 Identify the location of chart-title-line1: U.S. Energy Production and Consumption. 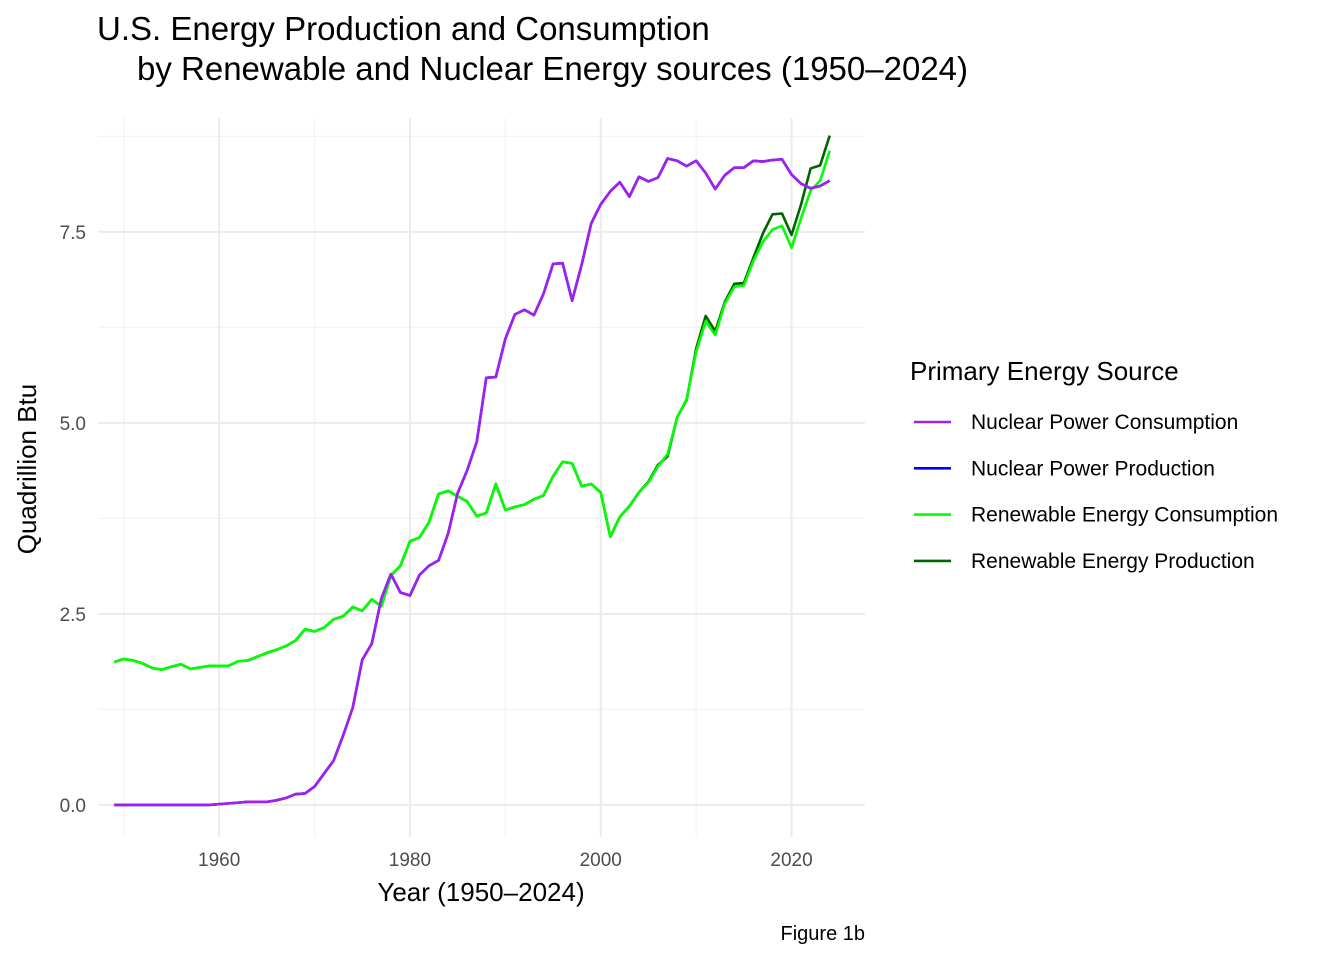
(403, 28).